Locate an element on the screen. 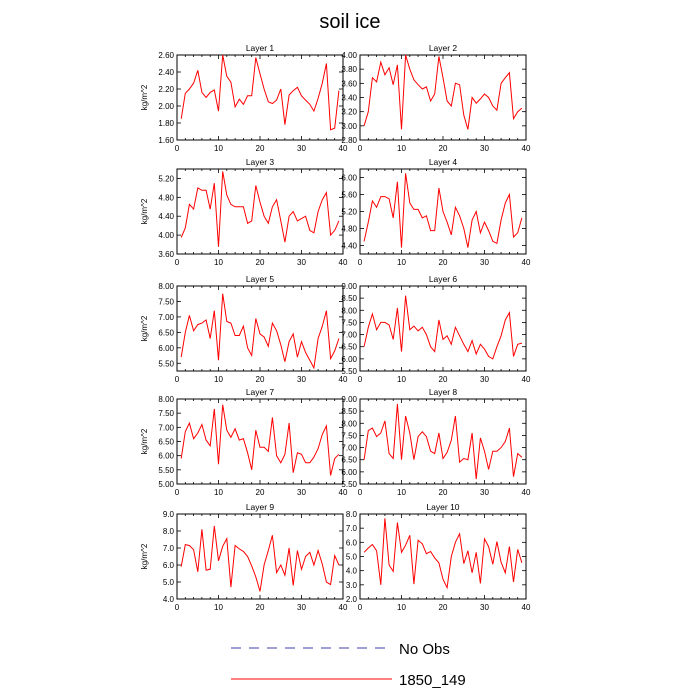  layer-9-frame is located at coordinates (260, 556).